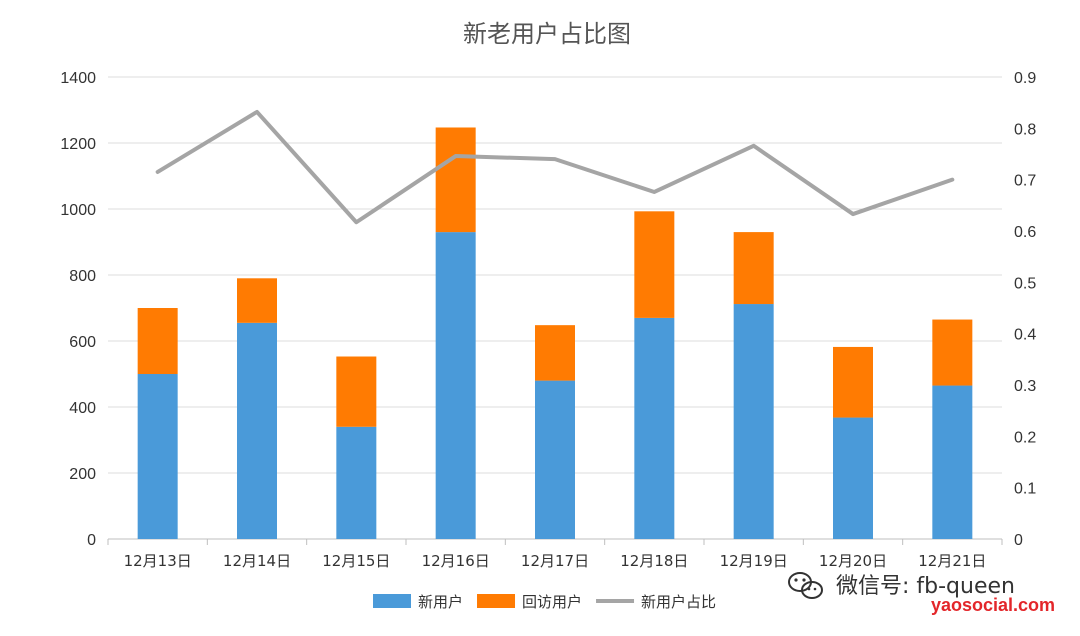 Image resolution: width=1080 pixels, height=636 pixels. I want to click on right-y-tick-label: 0.8, so click(1025, 129).